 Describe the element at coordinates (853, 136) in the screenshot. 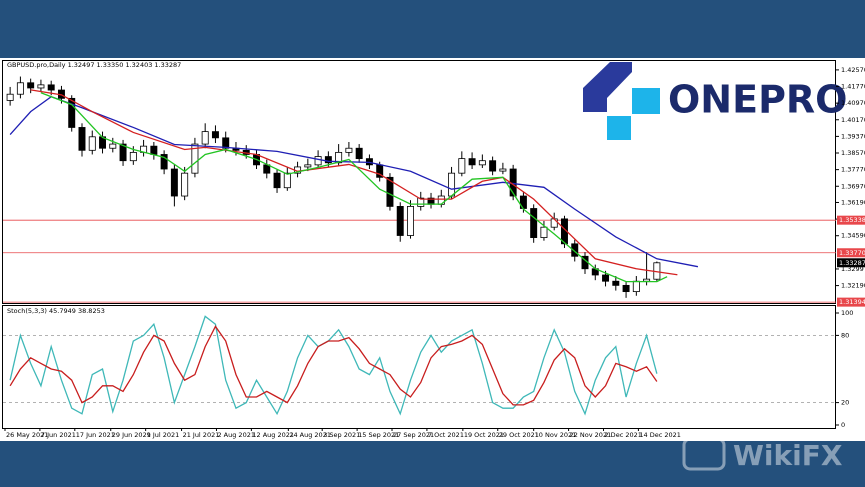

I see `y-tick-label: 1.39370` at that location.